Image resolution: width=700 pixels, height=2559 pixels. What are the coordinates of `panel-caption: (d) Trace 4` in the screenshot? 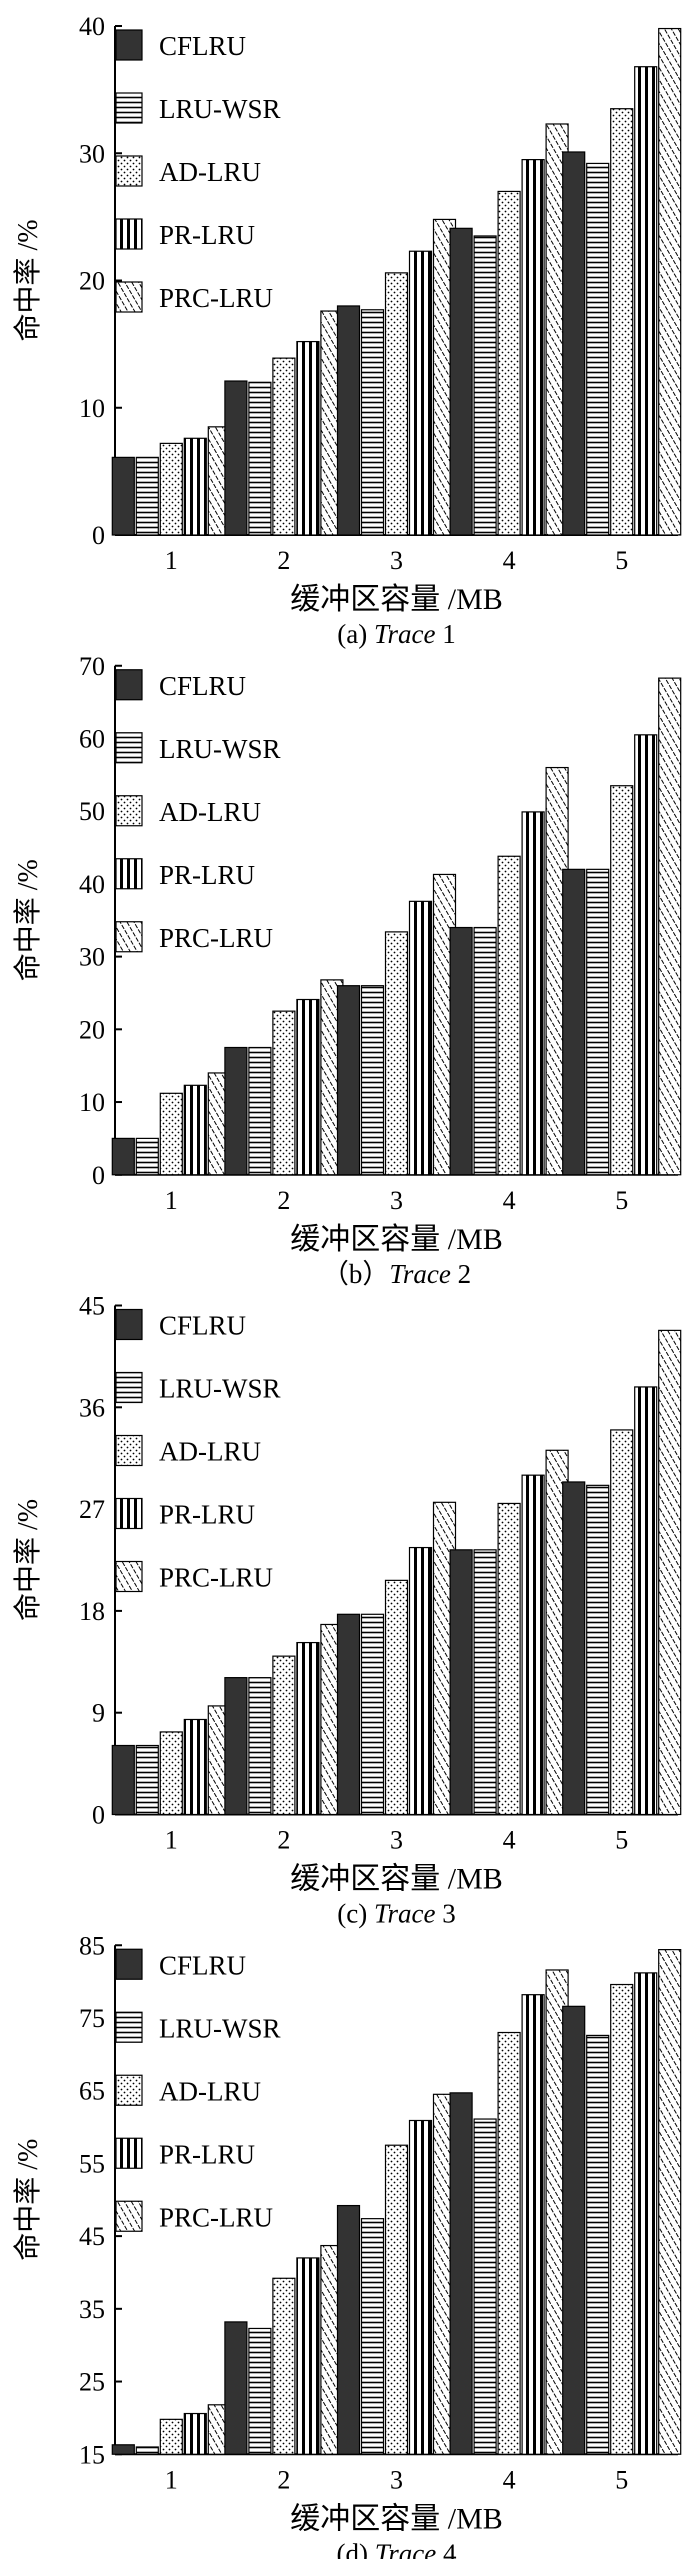 It's located at (397, 2548).